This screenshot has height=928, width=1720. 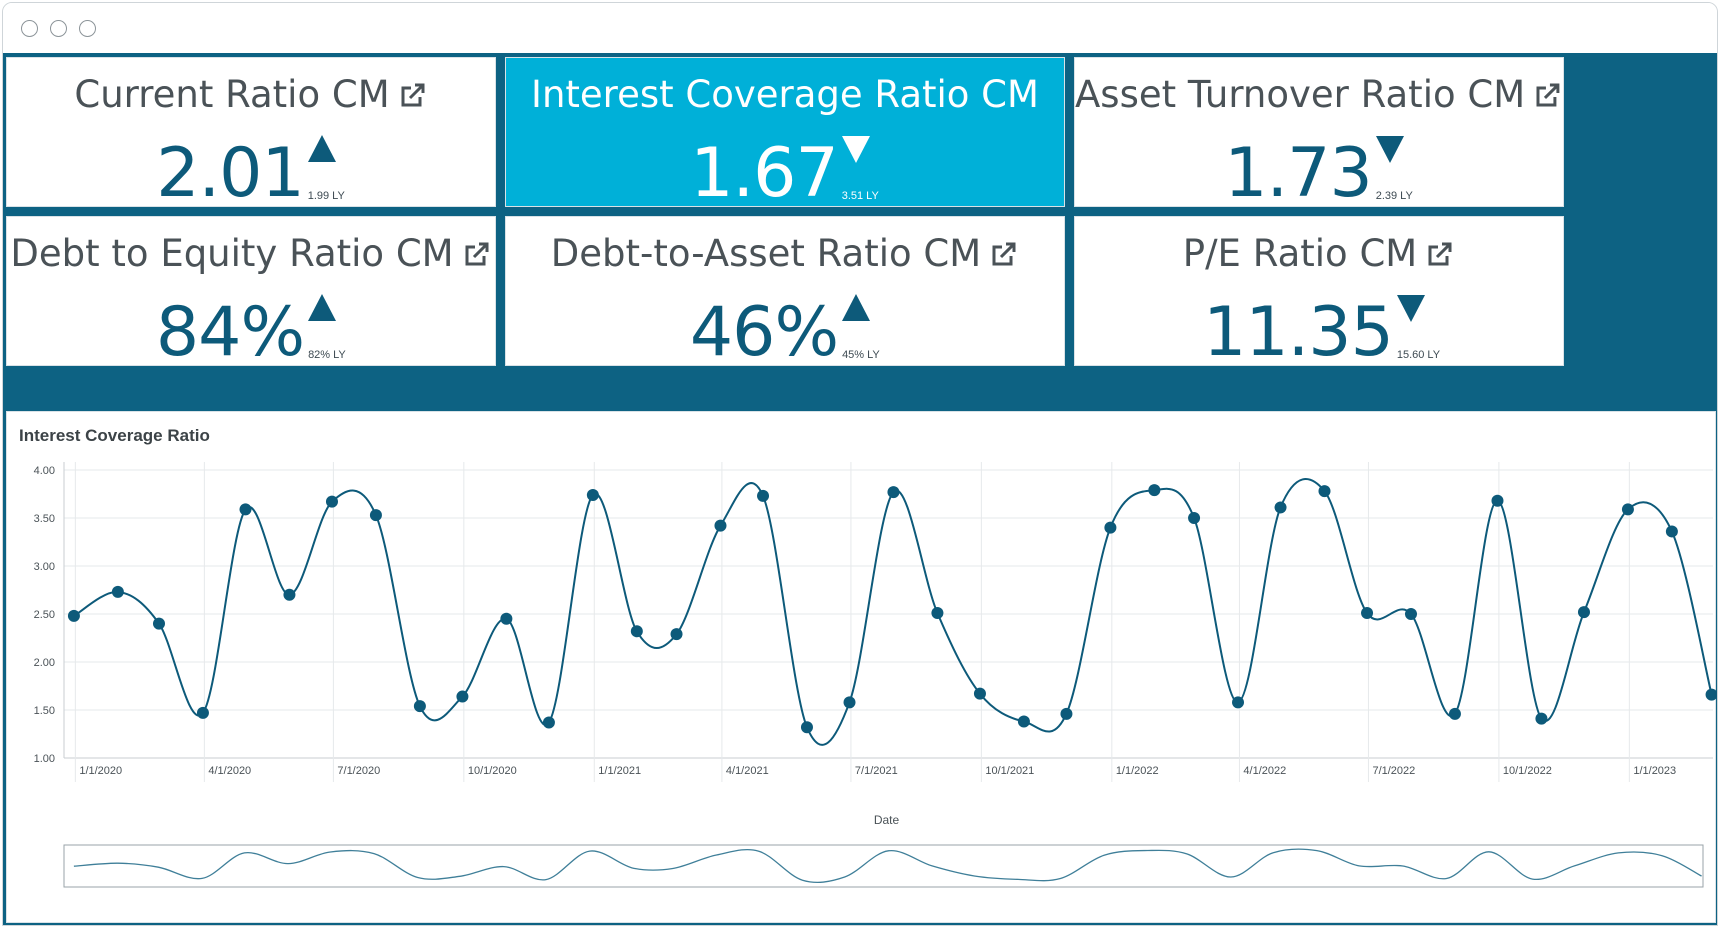 I want to click on x-tick-label: 1/1/2022, so click(x=1137, y=771).